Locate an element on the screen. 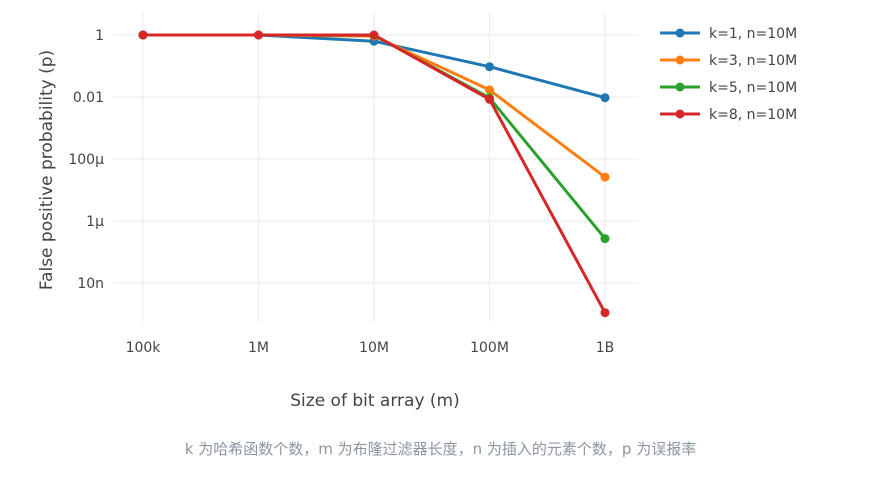 The height and width of the screenshot is (486, 881). y-tick-label: 100μ is located at coordinates (86, 160).